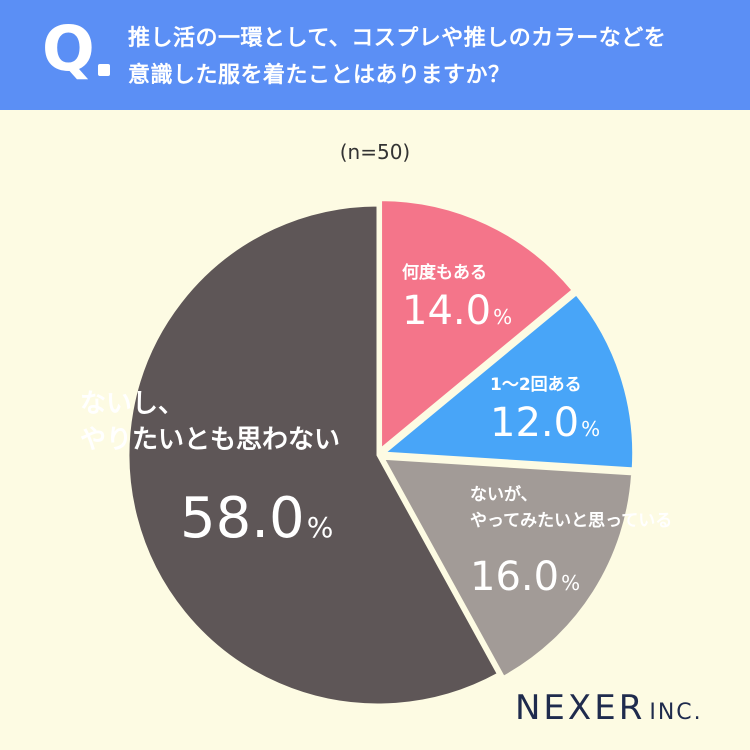 The height and width of the screenshot is (750, 750). Describe the element at coordinates (132, 404) in the screenshot. I see `slice-label-text: ないし、` at that location.